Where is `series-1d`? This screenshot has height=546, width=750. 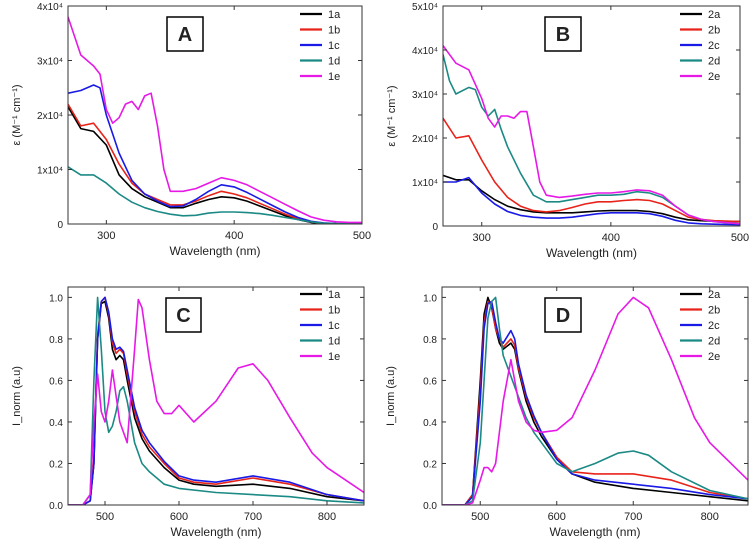
series-1d is located at coordinates (215, 195).